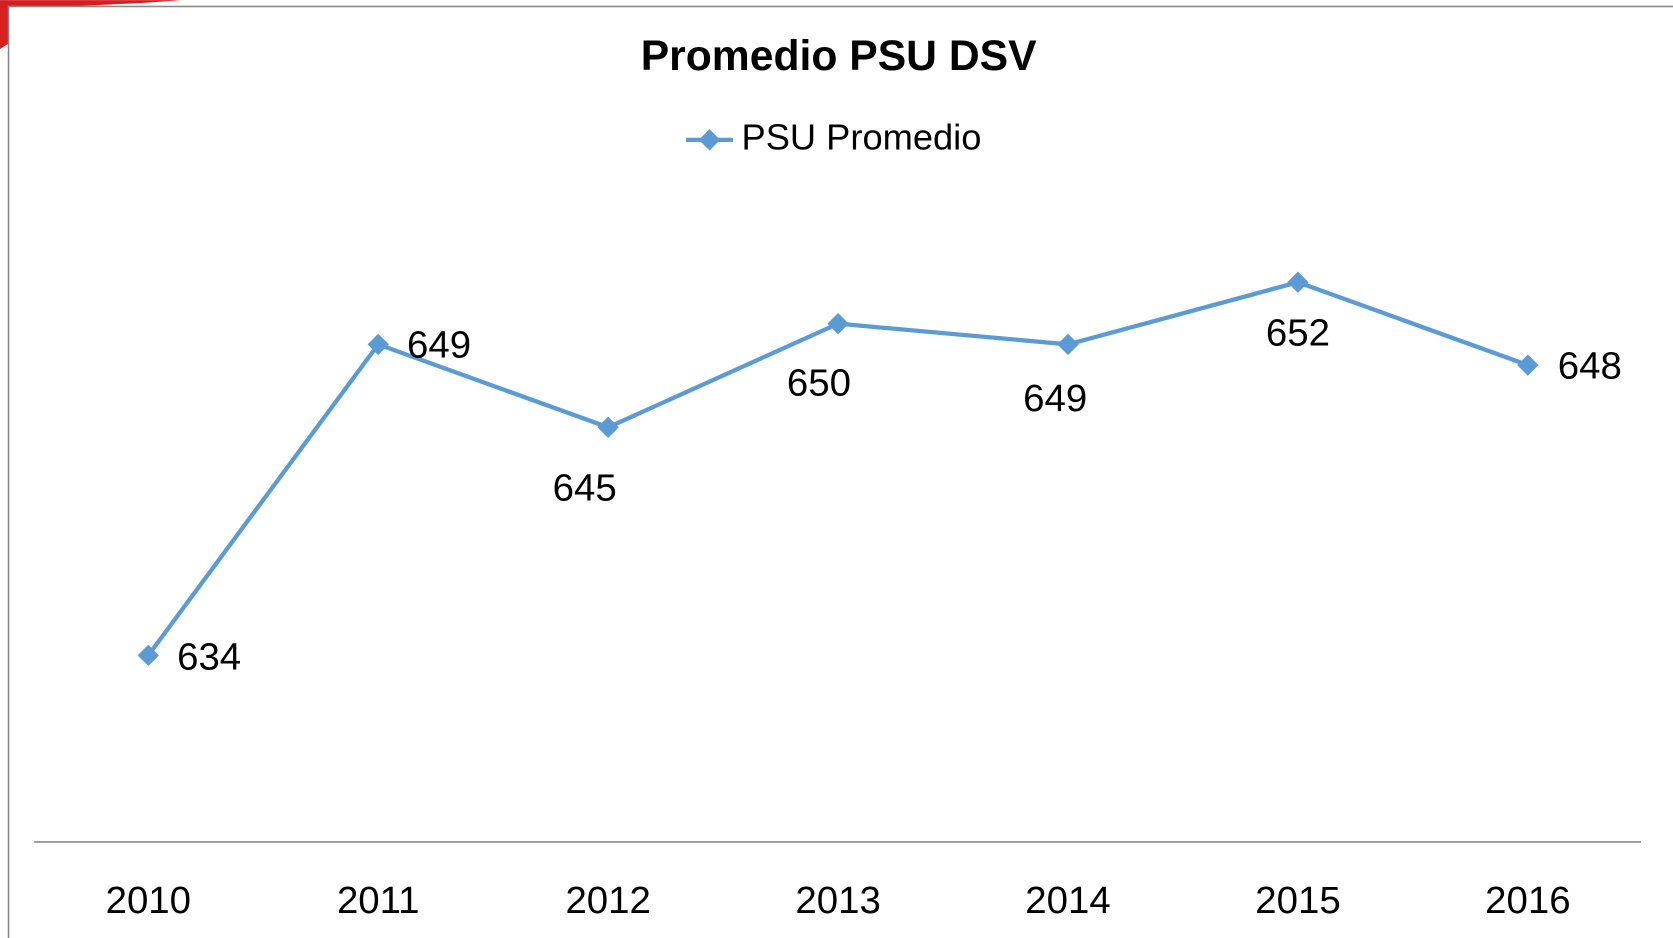 The height and width of the screenshot is (938, 1673). I want to click on data-label: 652, so click(1298, 333).